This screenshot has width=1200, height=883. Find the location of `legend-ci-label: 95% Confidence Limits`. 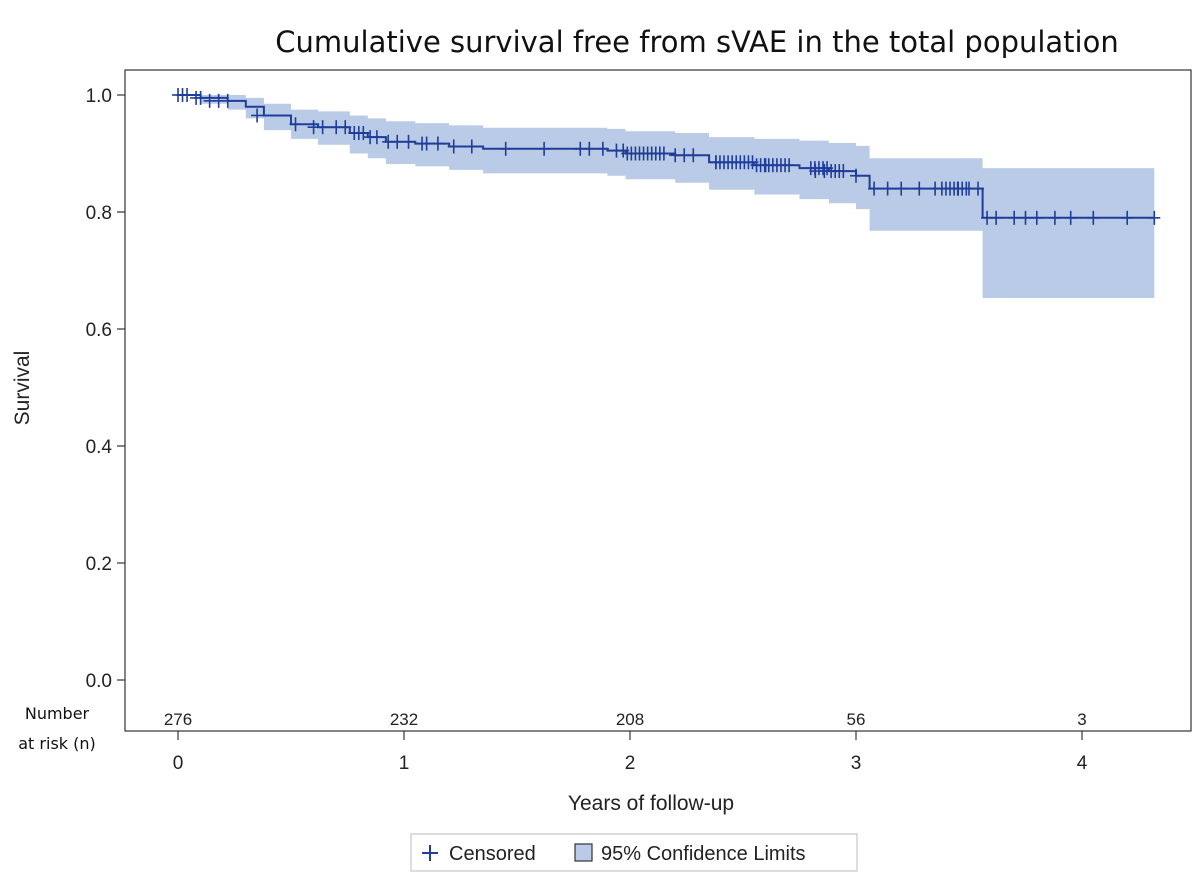

legend-ci-label: 95% Confidence Limits is located at coordinates (703, 854).